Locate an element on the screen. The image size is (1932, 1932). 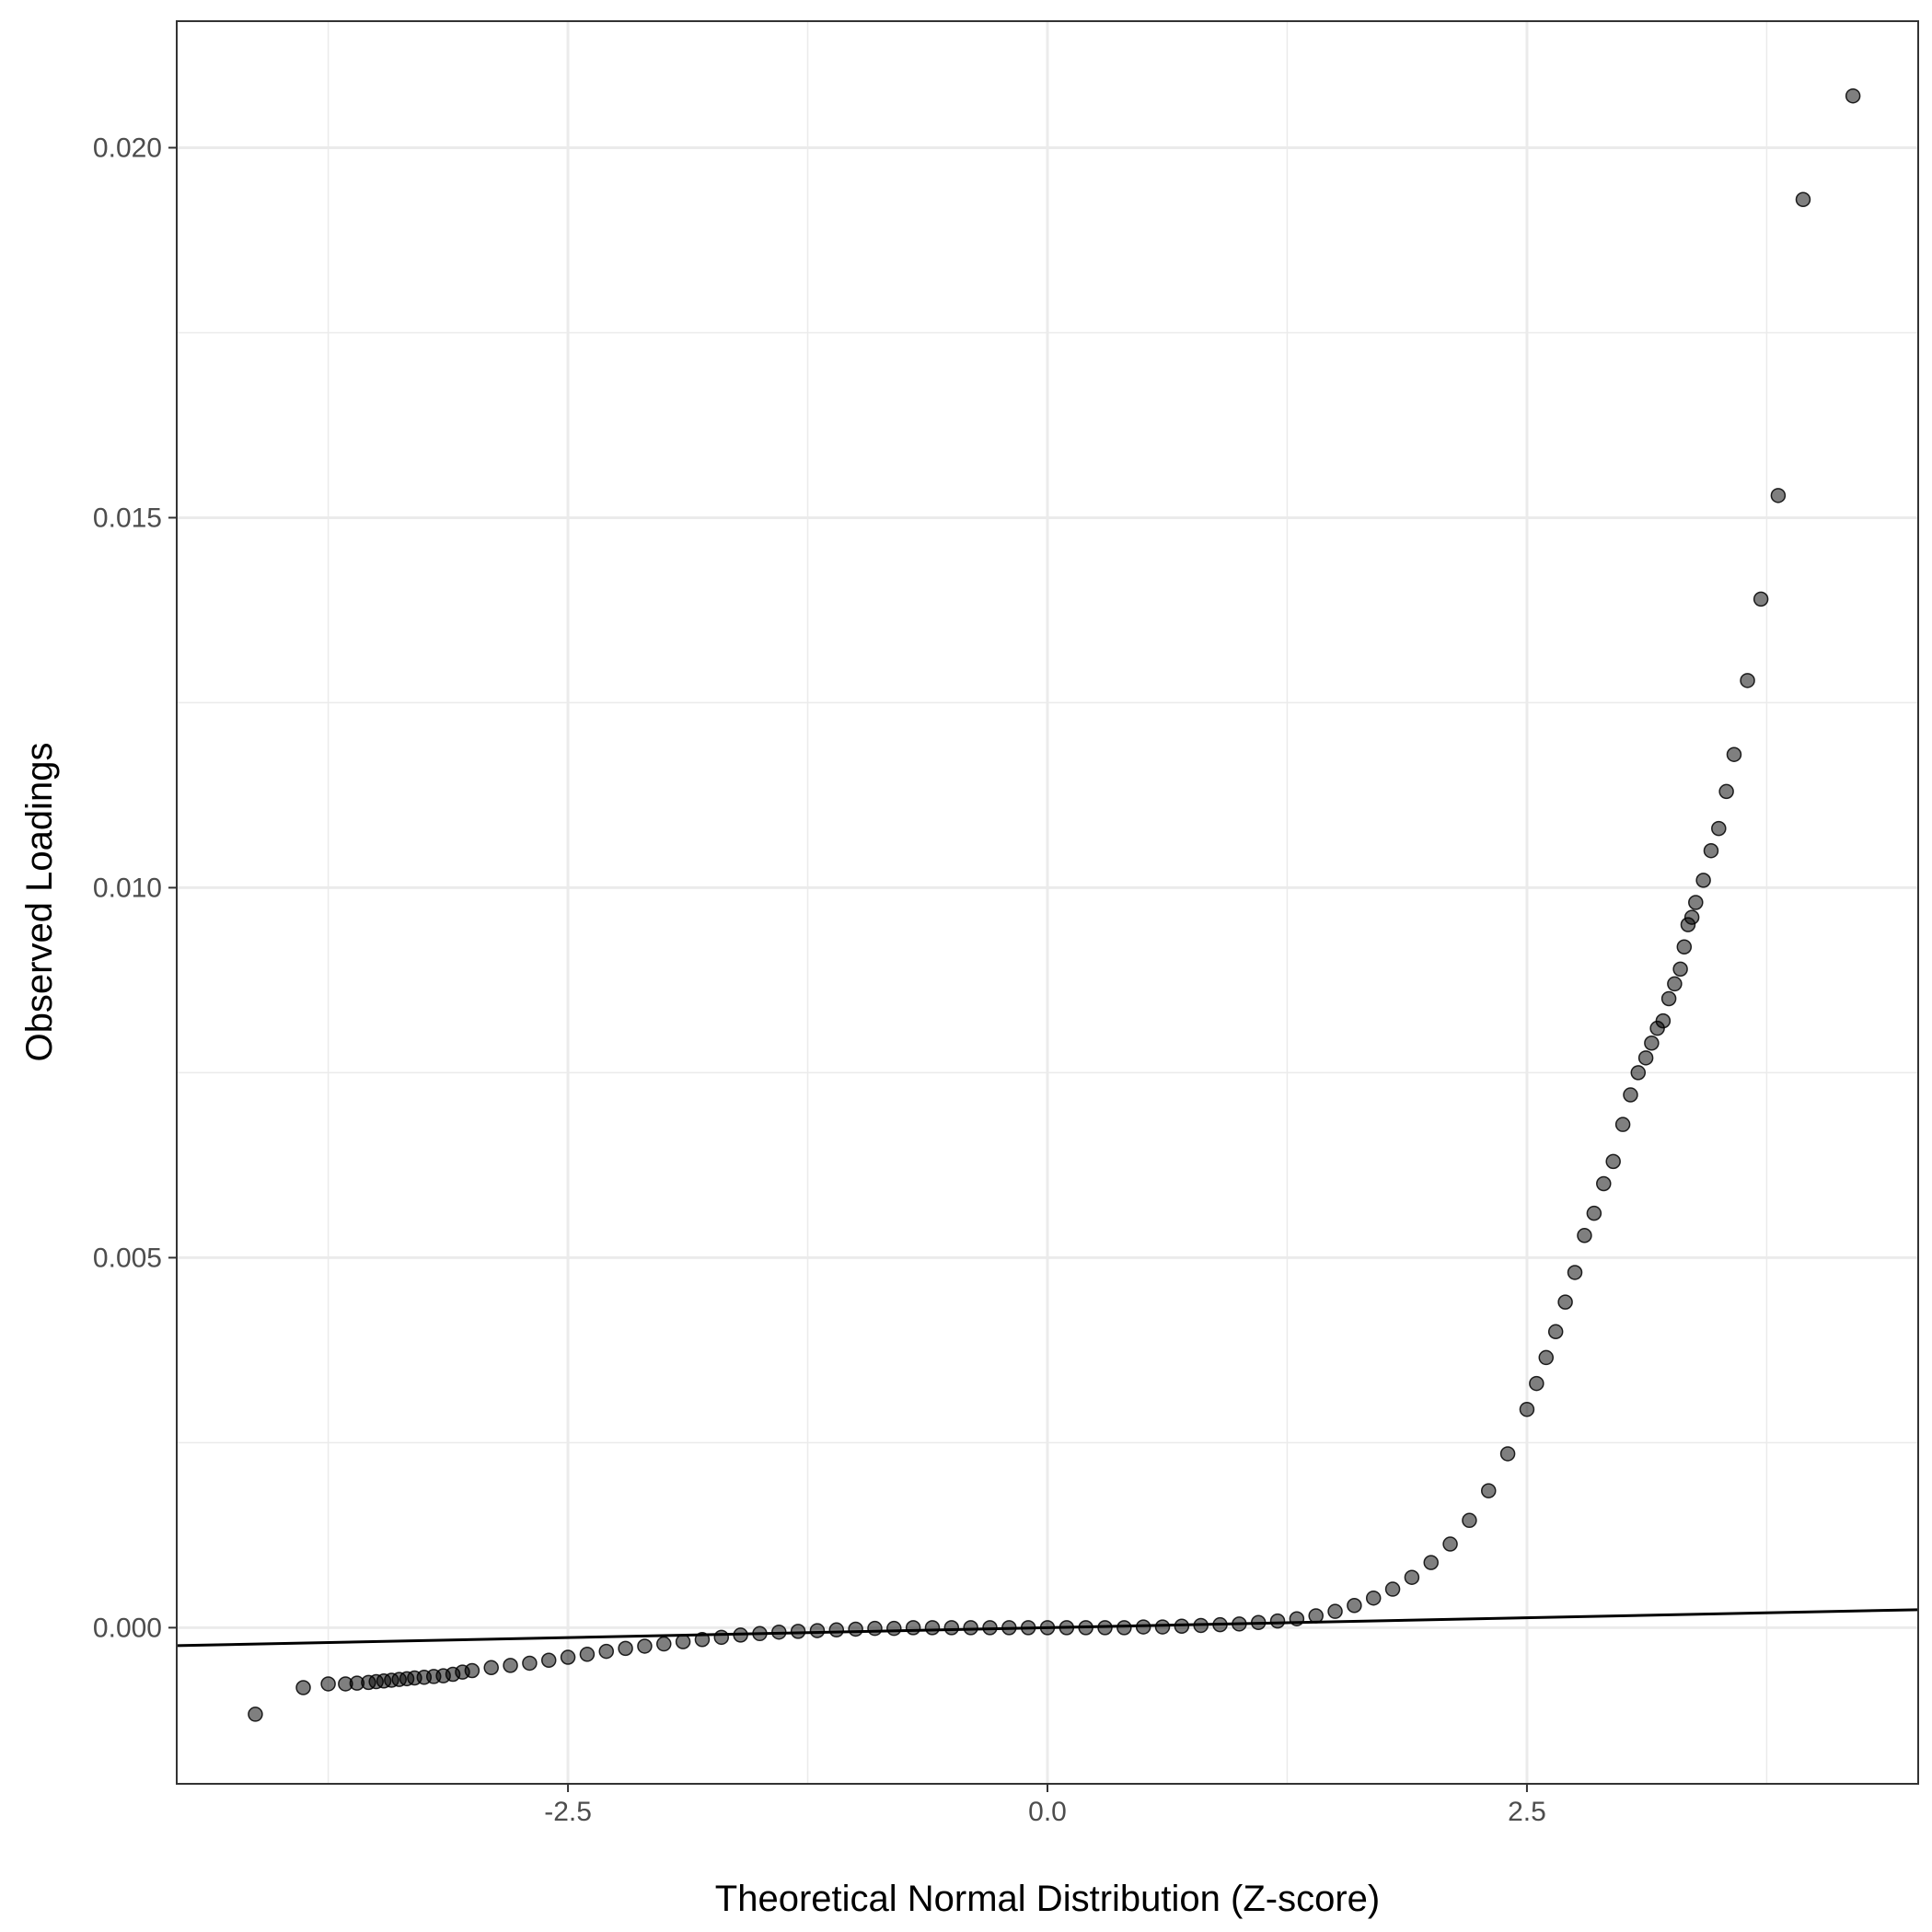
y-axis-title: Observed Loadings is located at coordinates (40, 903).